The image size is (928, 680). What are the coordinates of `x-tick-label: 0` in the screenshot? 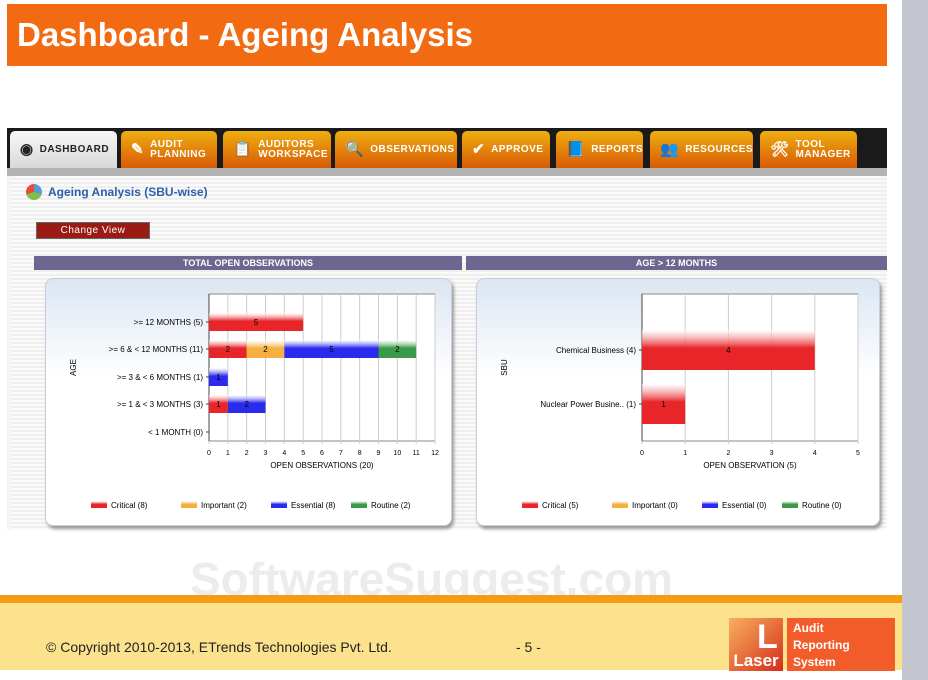 It's located at (209, 453).